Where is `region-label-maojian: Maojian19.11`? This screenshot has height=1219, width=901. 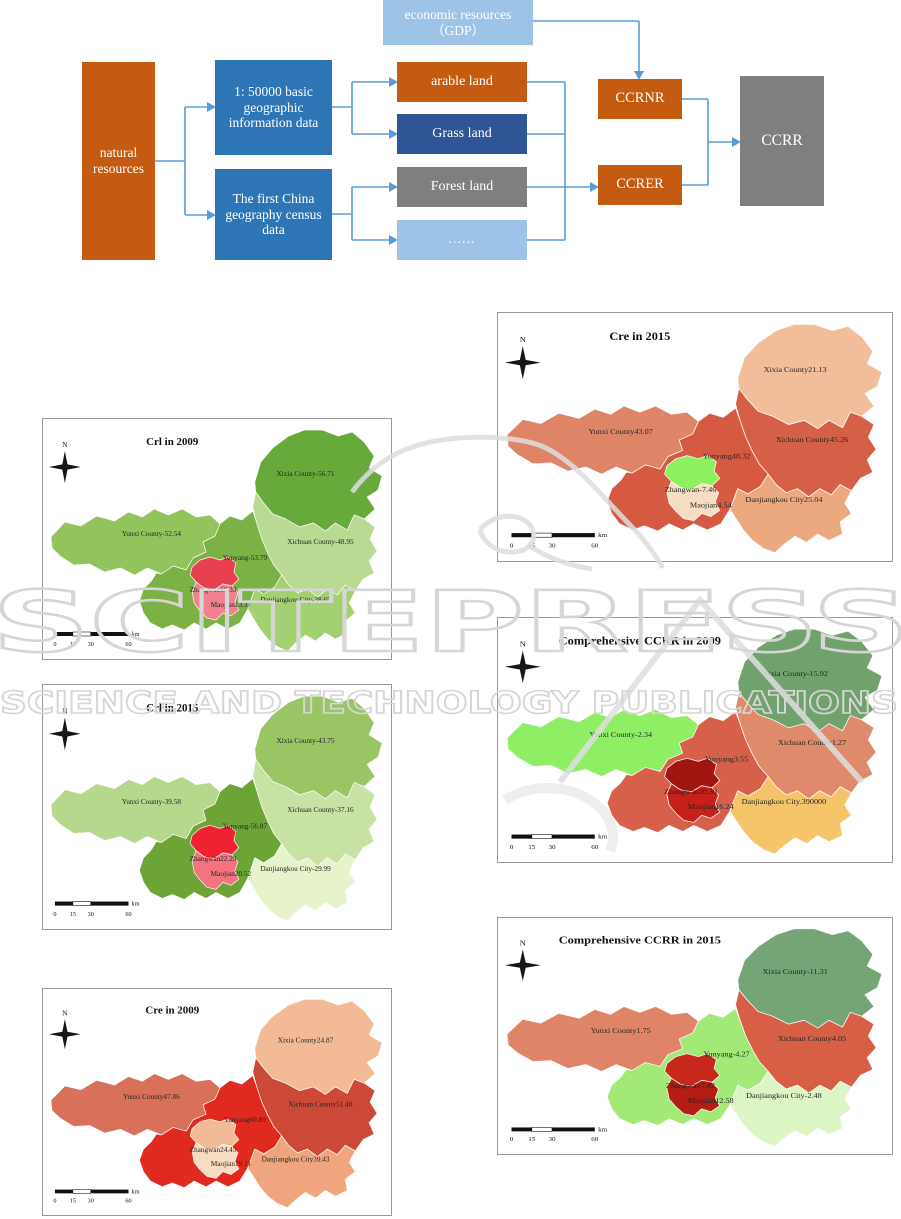
region-label-maojian: Maojian19.11 is located at coordinates (231, 1164).